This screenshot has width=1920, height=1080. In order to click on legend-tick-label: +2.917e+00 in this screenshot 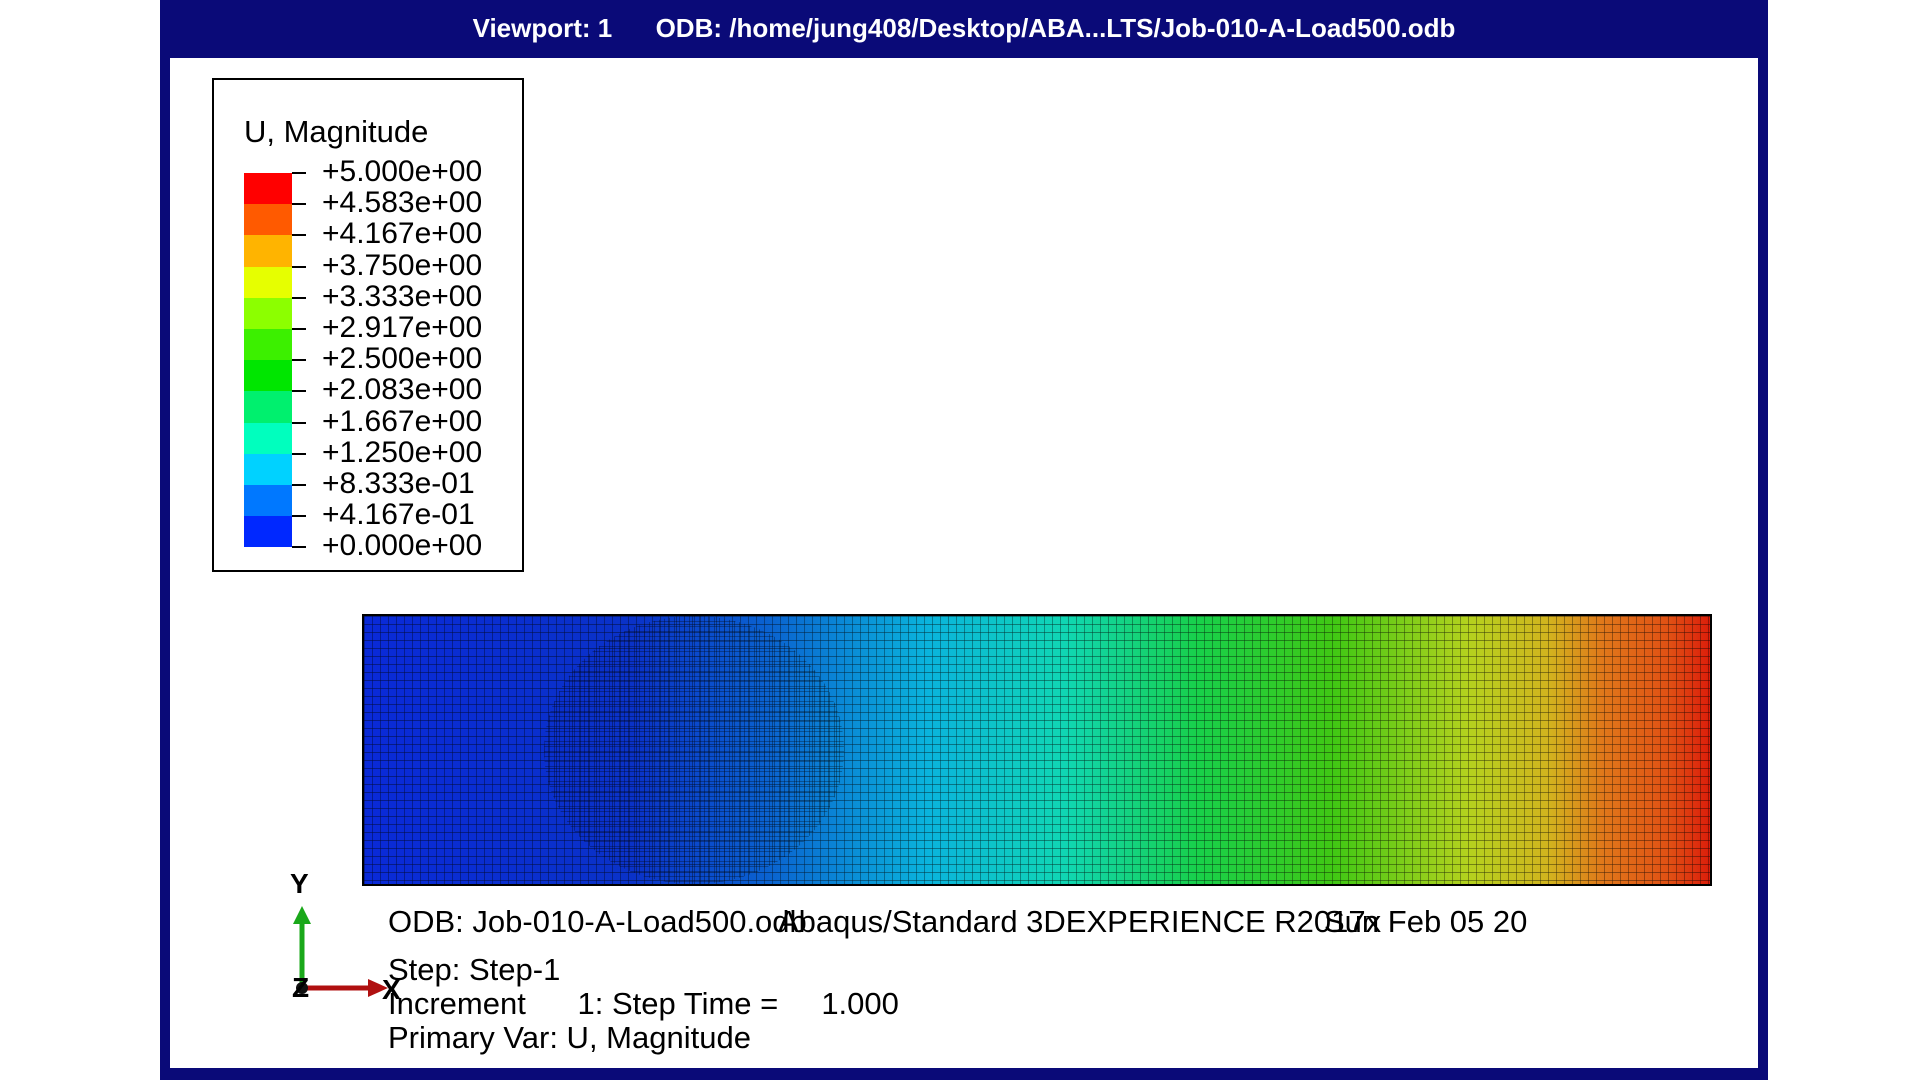, I will do `click(402, 327)`.